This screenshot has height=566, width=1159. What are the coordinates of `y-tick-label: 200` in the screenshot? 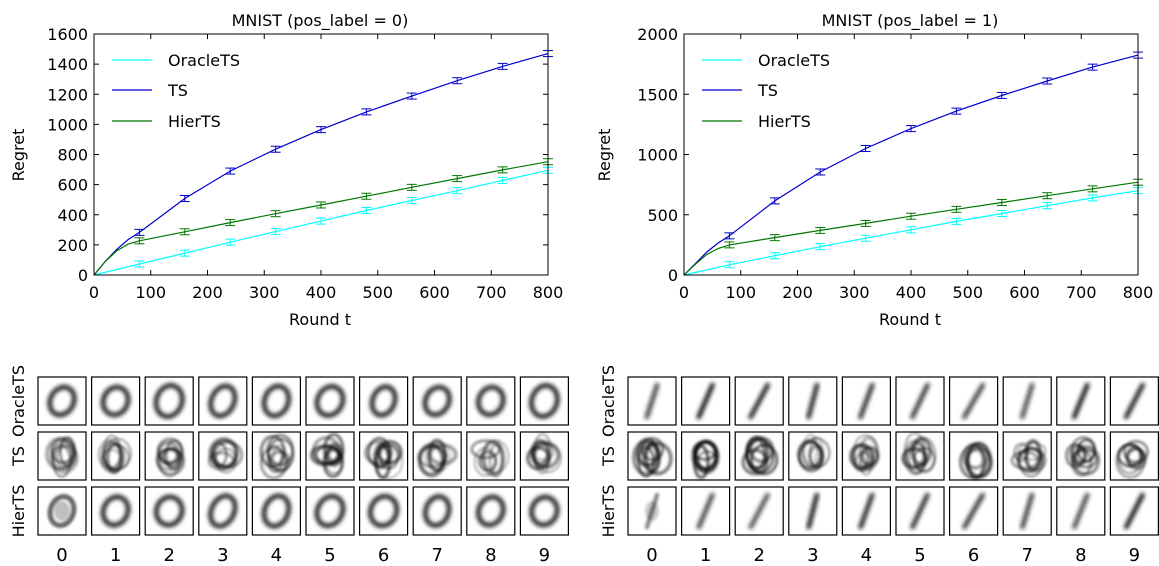 It's located at (72, 245).